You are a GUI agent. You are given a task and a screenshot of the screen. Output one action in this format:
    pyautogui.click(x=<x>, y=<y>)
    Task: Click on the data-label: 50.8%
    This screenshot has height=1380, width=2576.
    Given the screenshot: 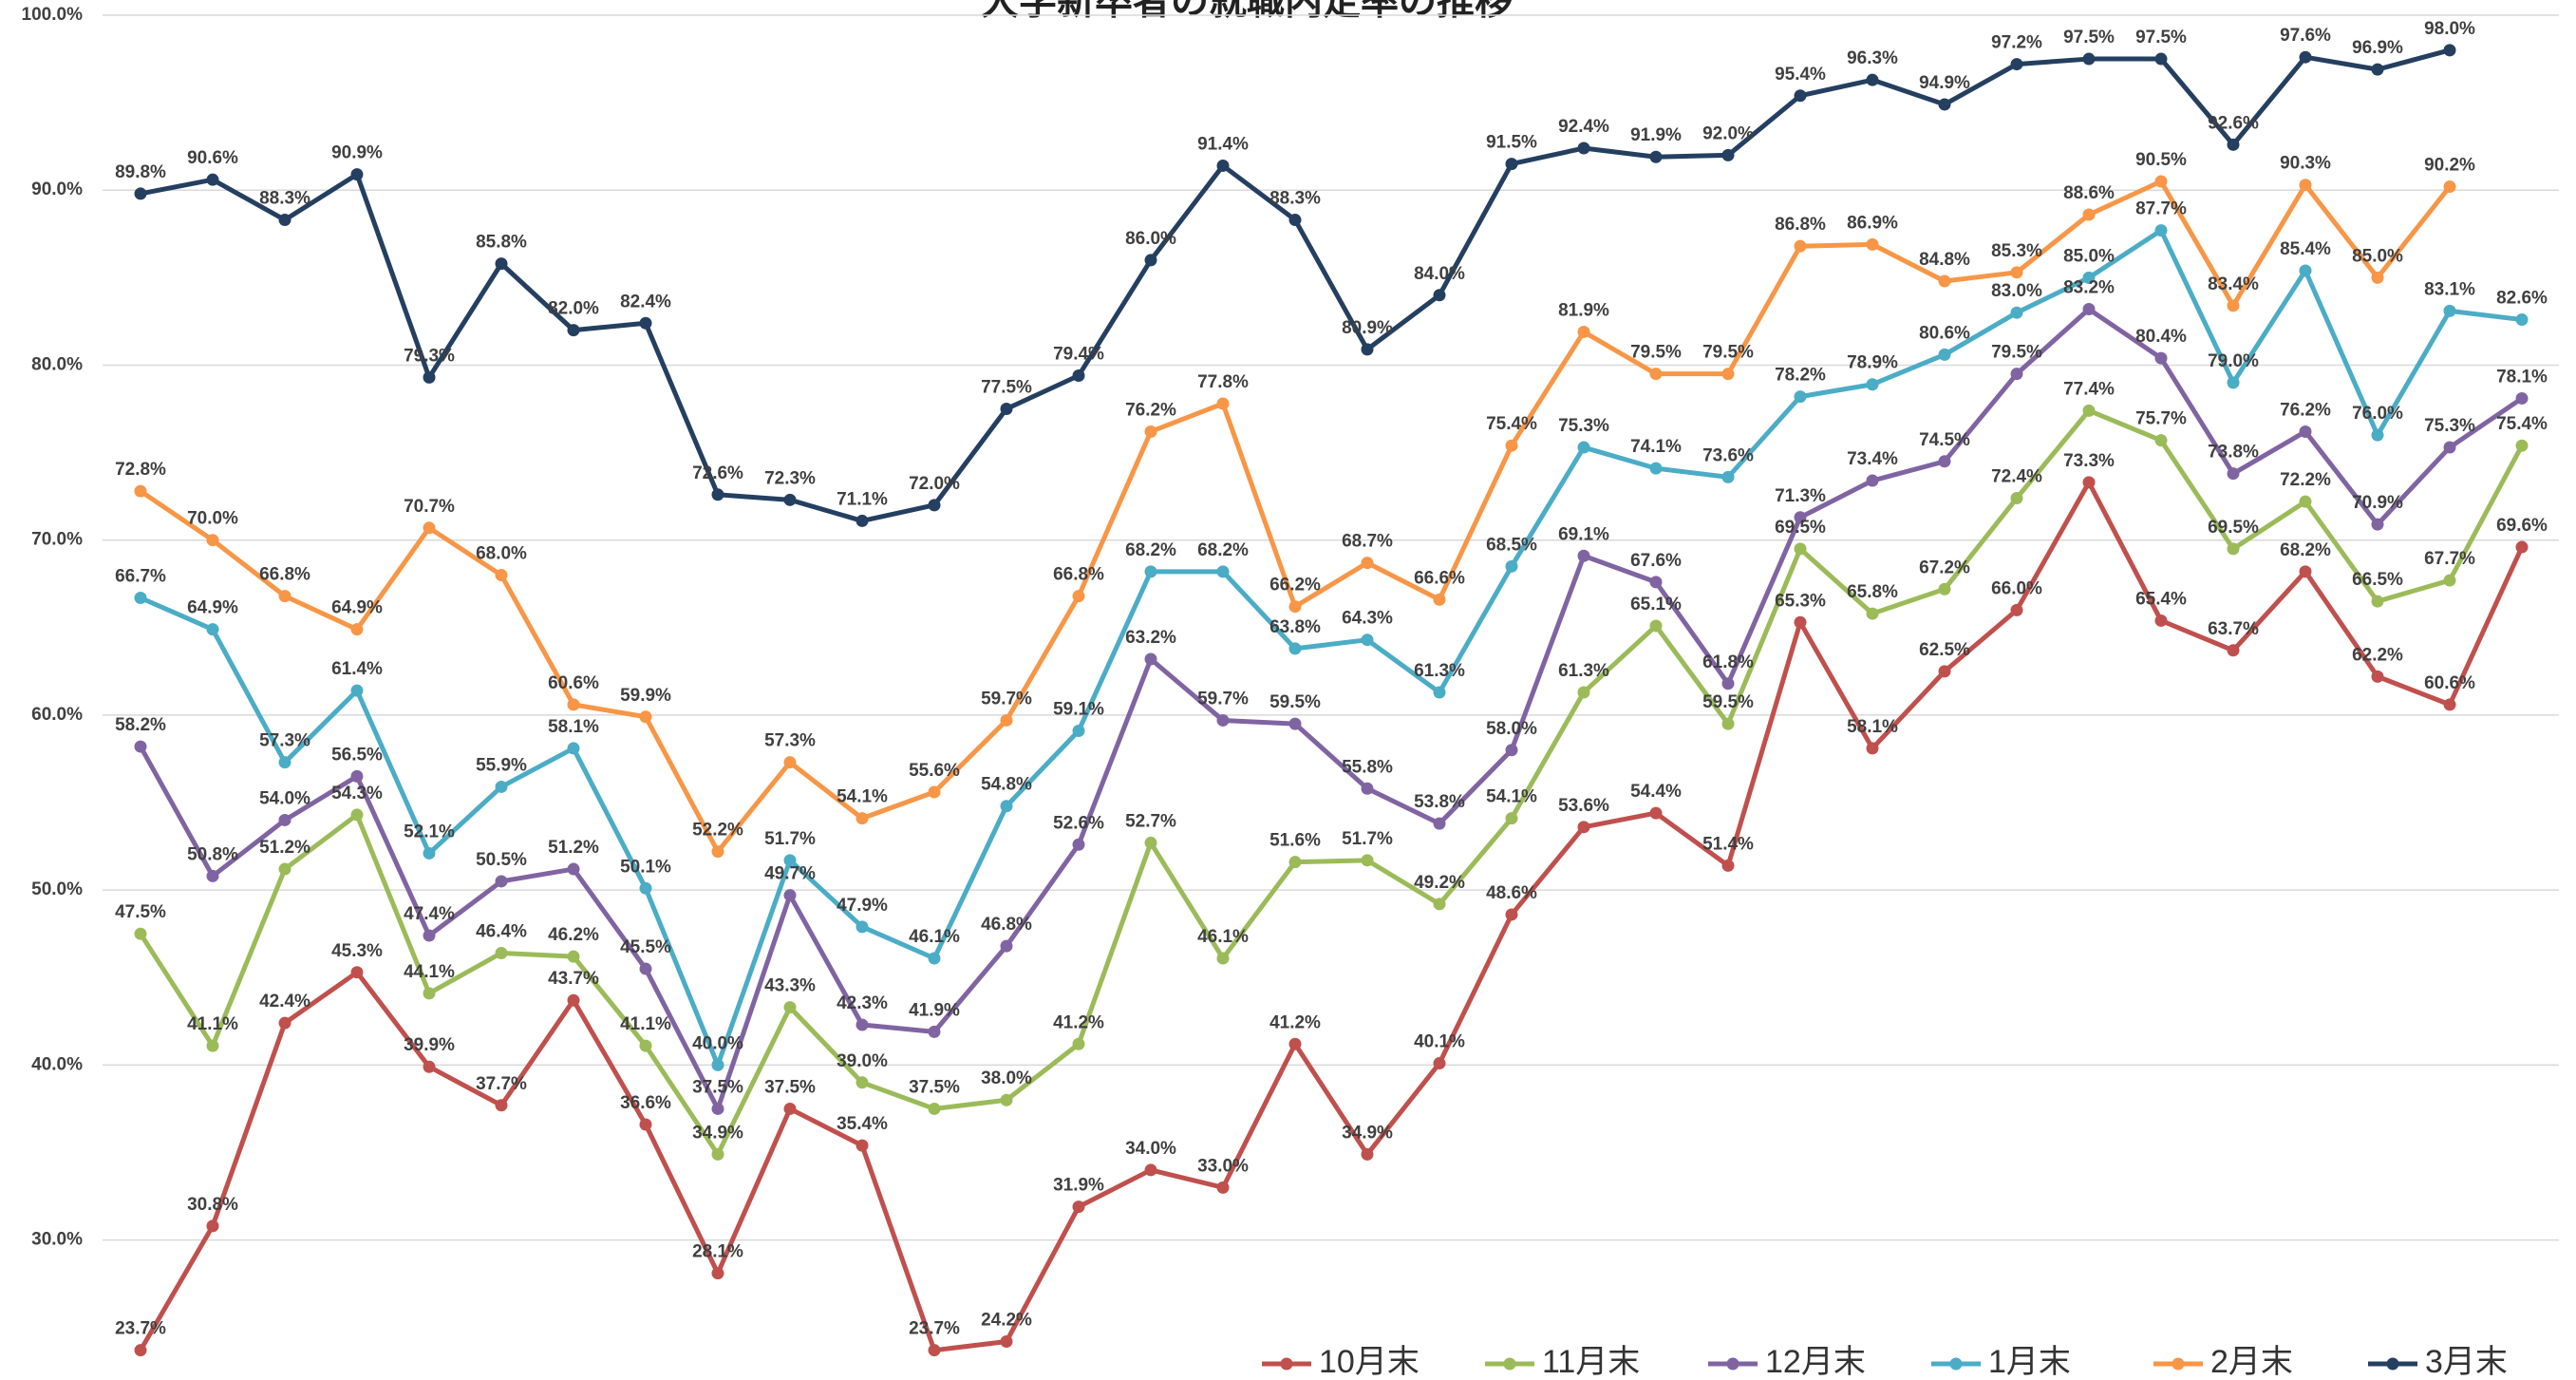 What is the action you would take?
    pyautogui.click(x=212, y=854)
    